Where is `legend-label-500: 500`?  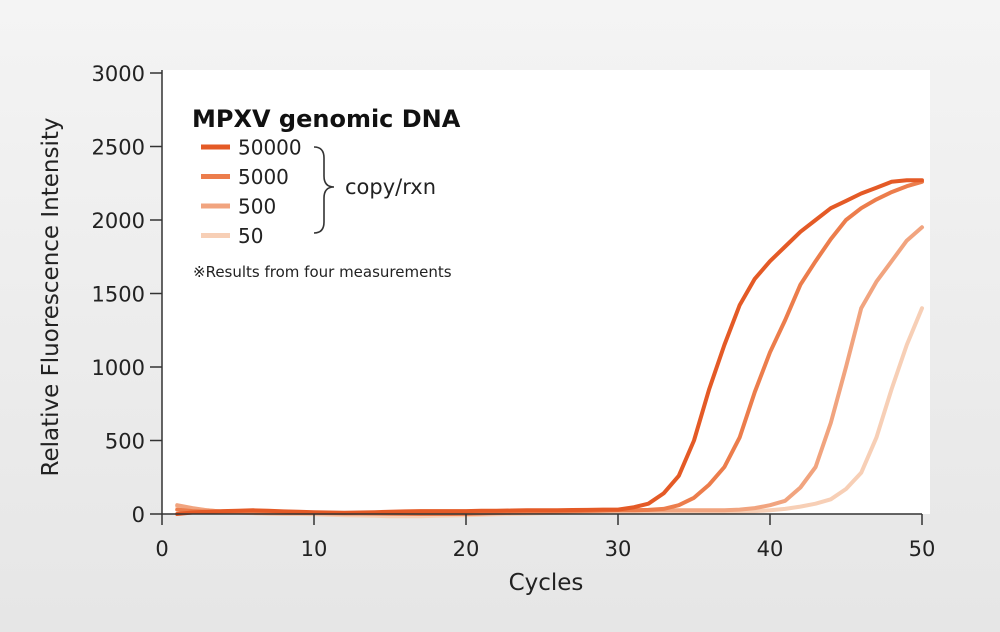 legend-label-500: 500 is located at coordinates (257, 207).